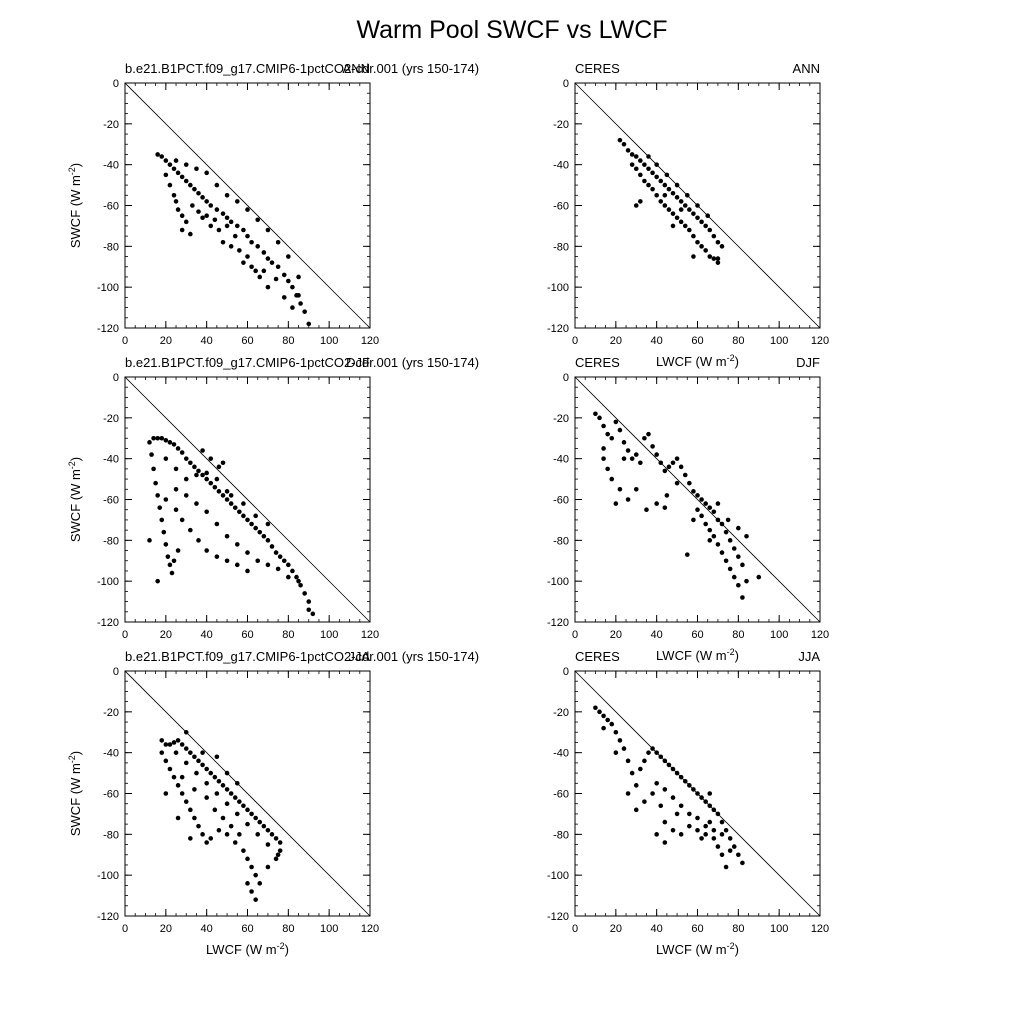 The height and width of the screenshot is (1024, 1024). I want to click on figure-title: Warm Pool SWCF vs LWCF, so click(512, 30).